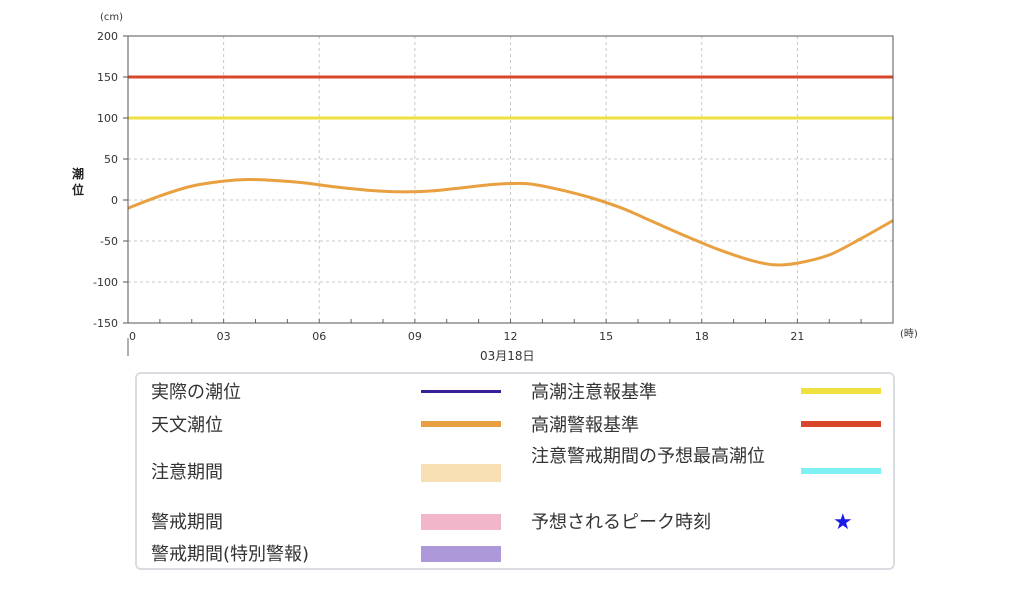  What do you see at coordinates (461, 424) in the screenshot?
I see `legend-swatch-astro` at bounding box center [461, 424].